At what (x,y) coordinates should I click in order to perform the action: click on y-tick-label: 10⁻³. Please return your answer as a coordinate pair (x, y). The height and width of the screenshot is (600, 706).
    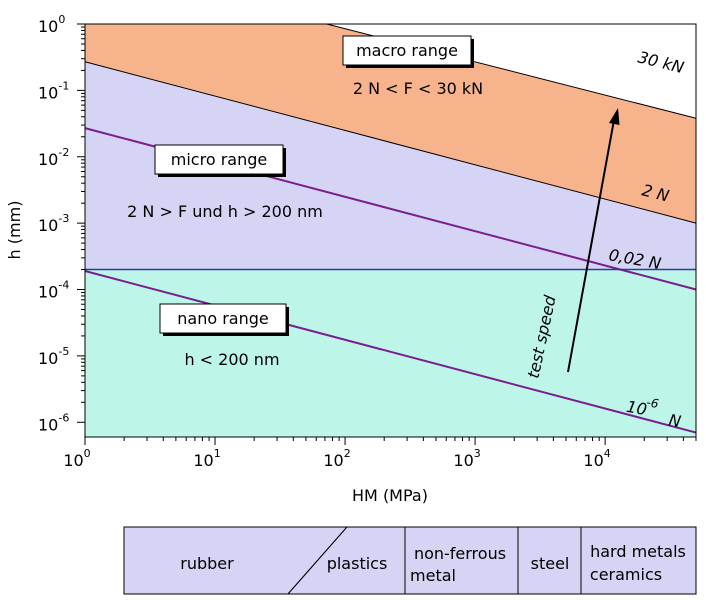
    Looking at the image, I should click on (53, 223).